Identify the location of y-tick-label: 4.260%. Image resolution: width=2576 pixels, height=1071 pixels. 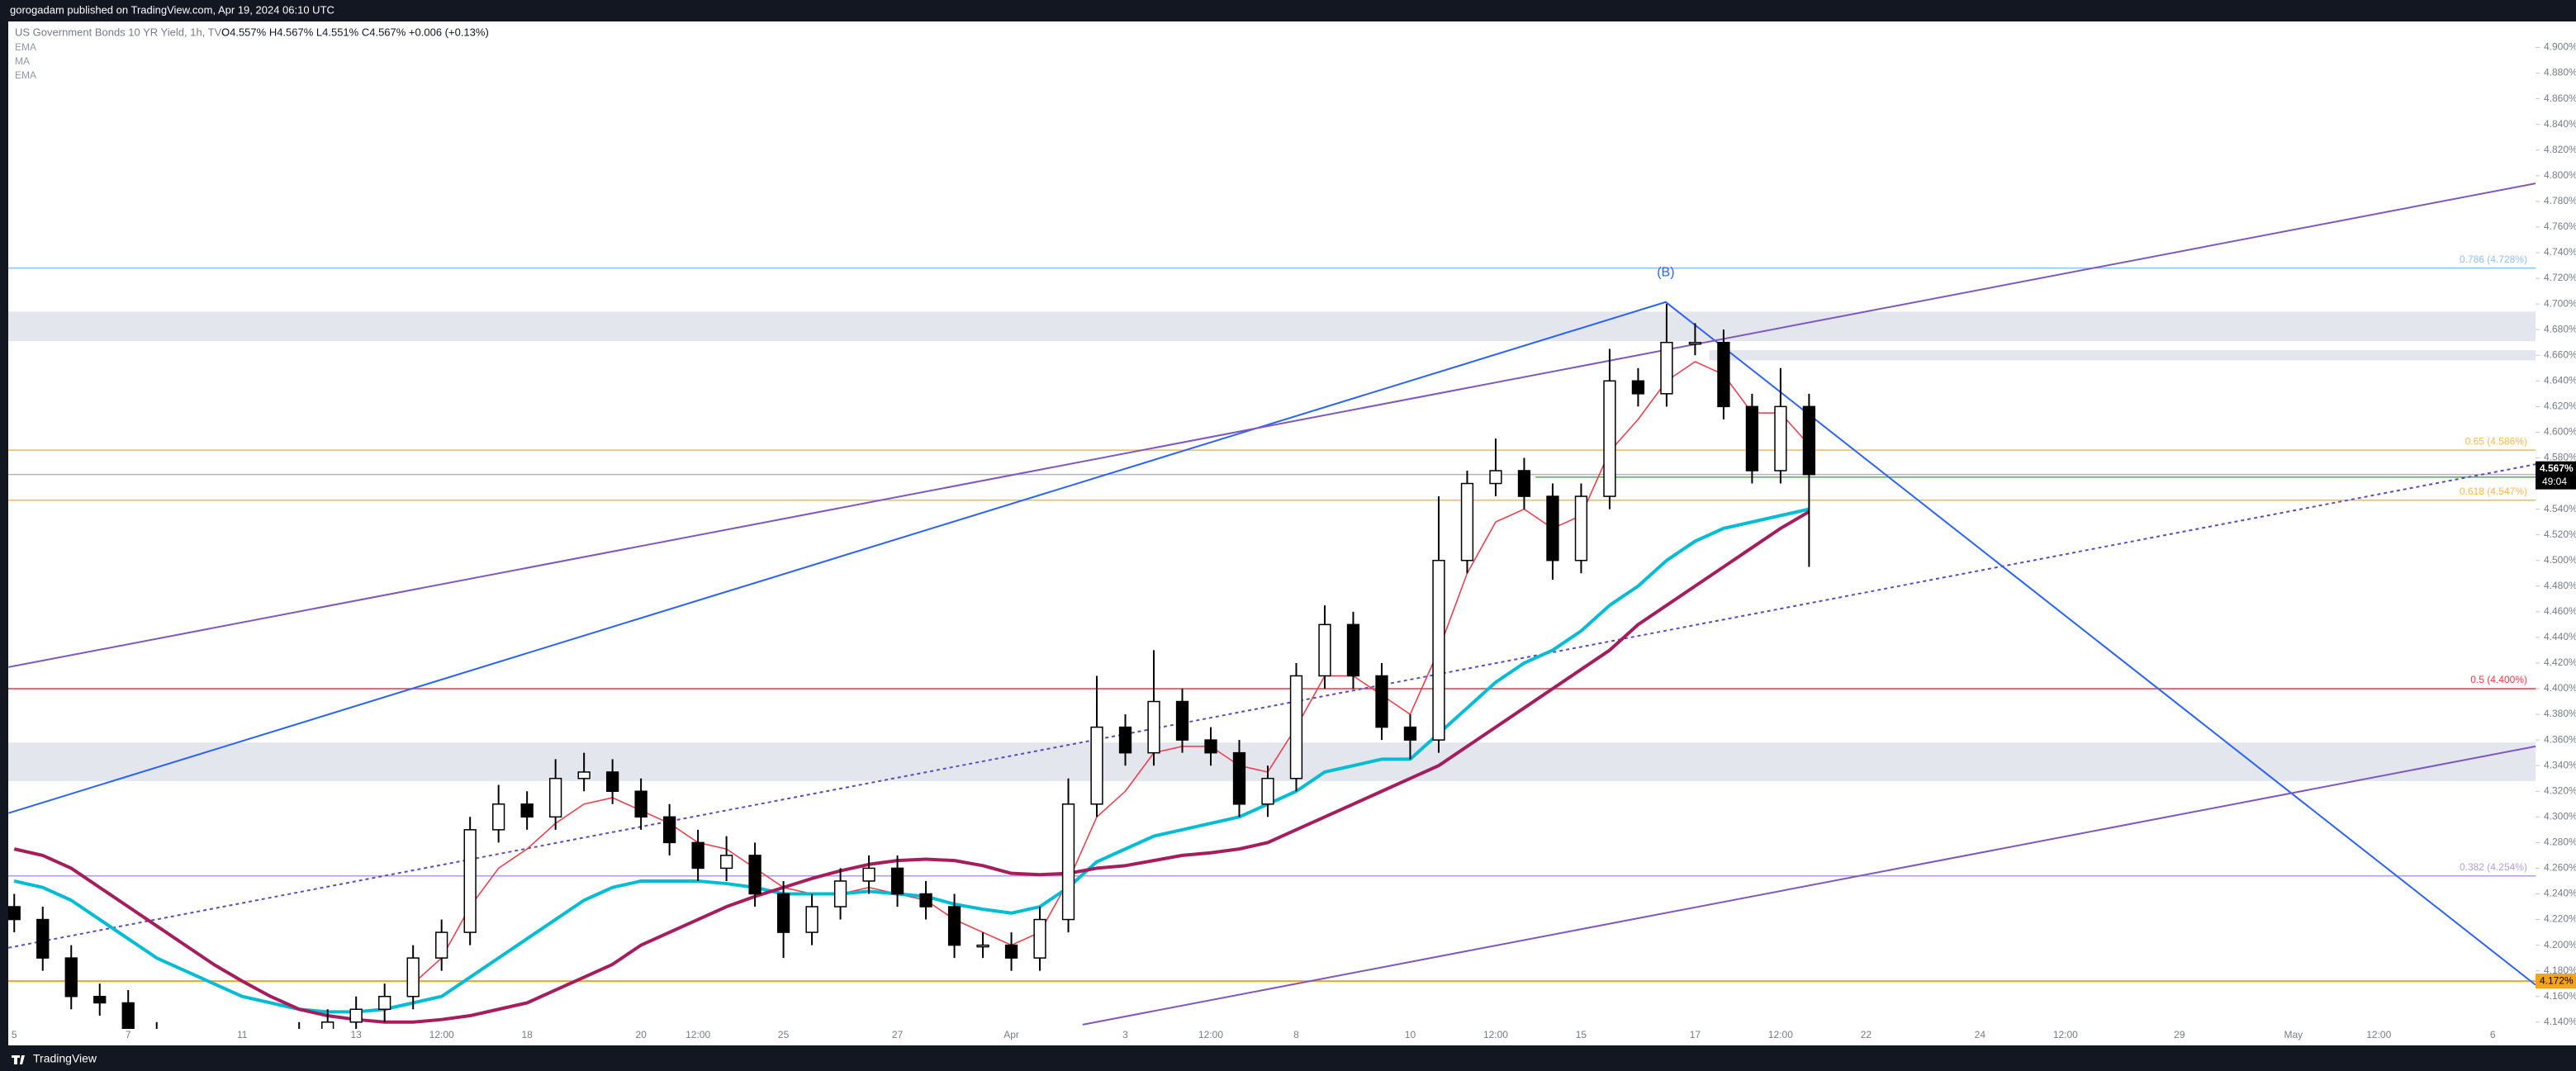
(2560, 868).